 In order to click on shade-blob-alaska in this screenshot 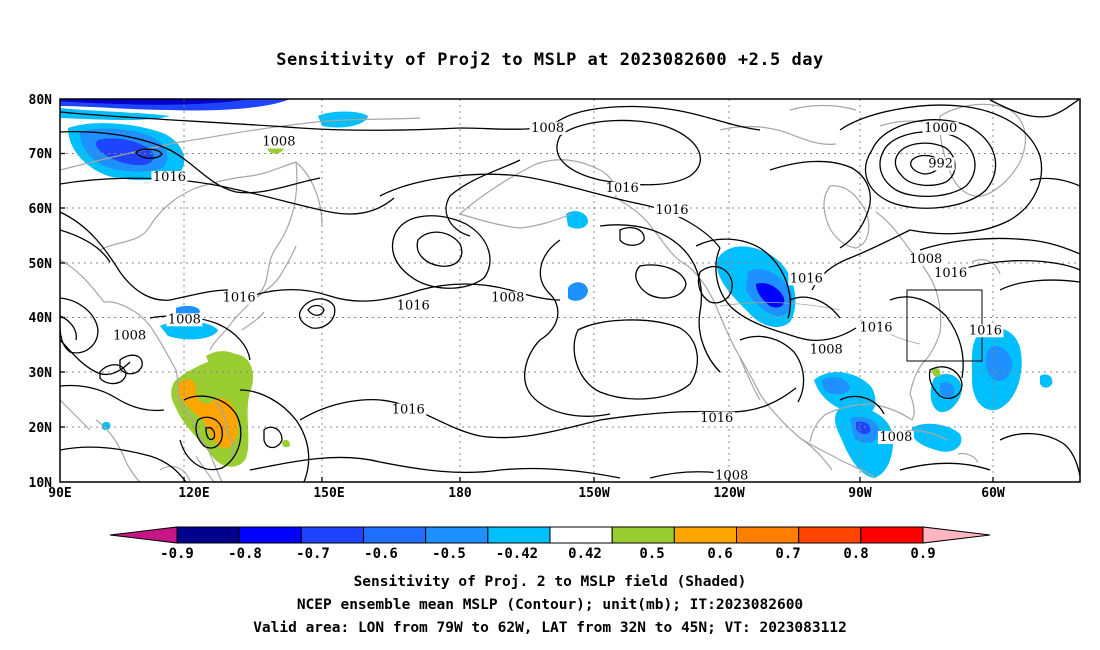, I will do `click(577, 220)`.